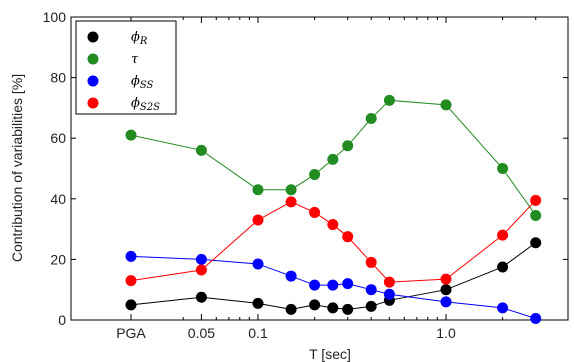 The height and width of the screenshot is (362, 574). What do you see at coordinates (330, 354) in the screenshot?
I see `x-axis-label: T [sec]` at bounding box center [330, 354].